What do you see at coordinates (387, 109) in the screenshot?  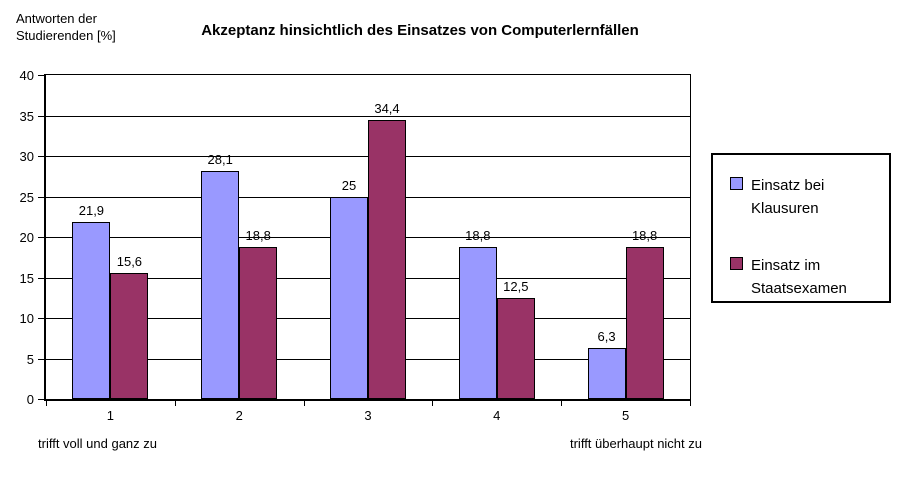 I see `bar-value-label: 34,4` at bounding box center [387, 109].